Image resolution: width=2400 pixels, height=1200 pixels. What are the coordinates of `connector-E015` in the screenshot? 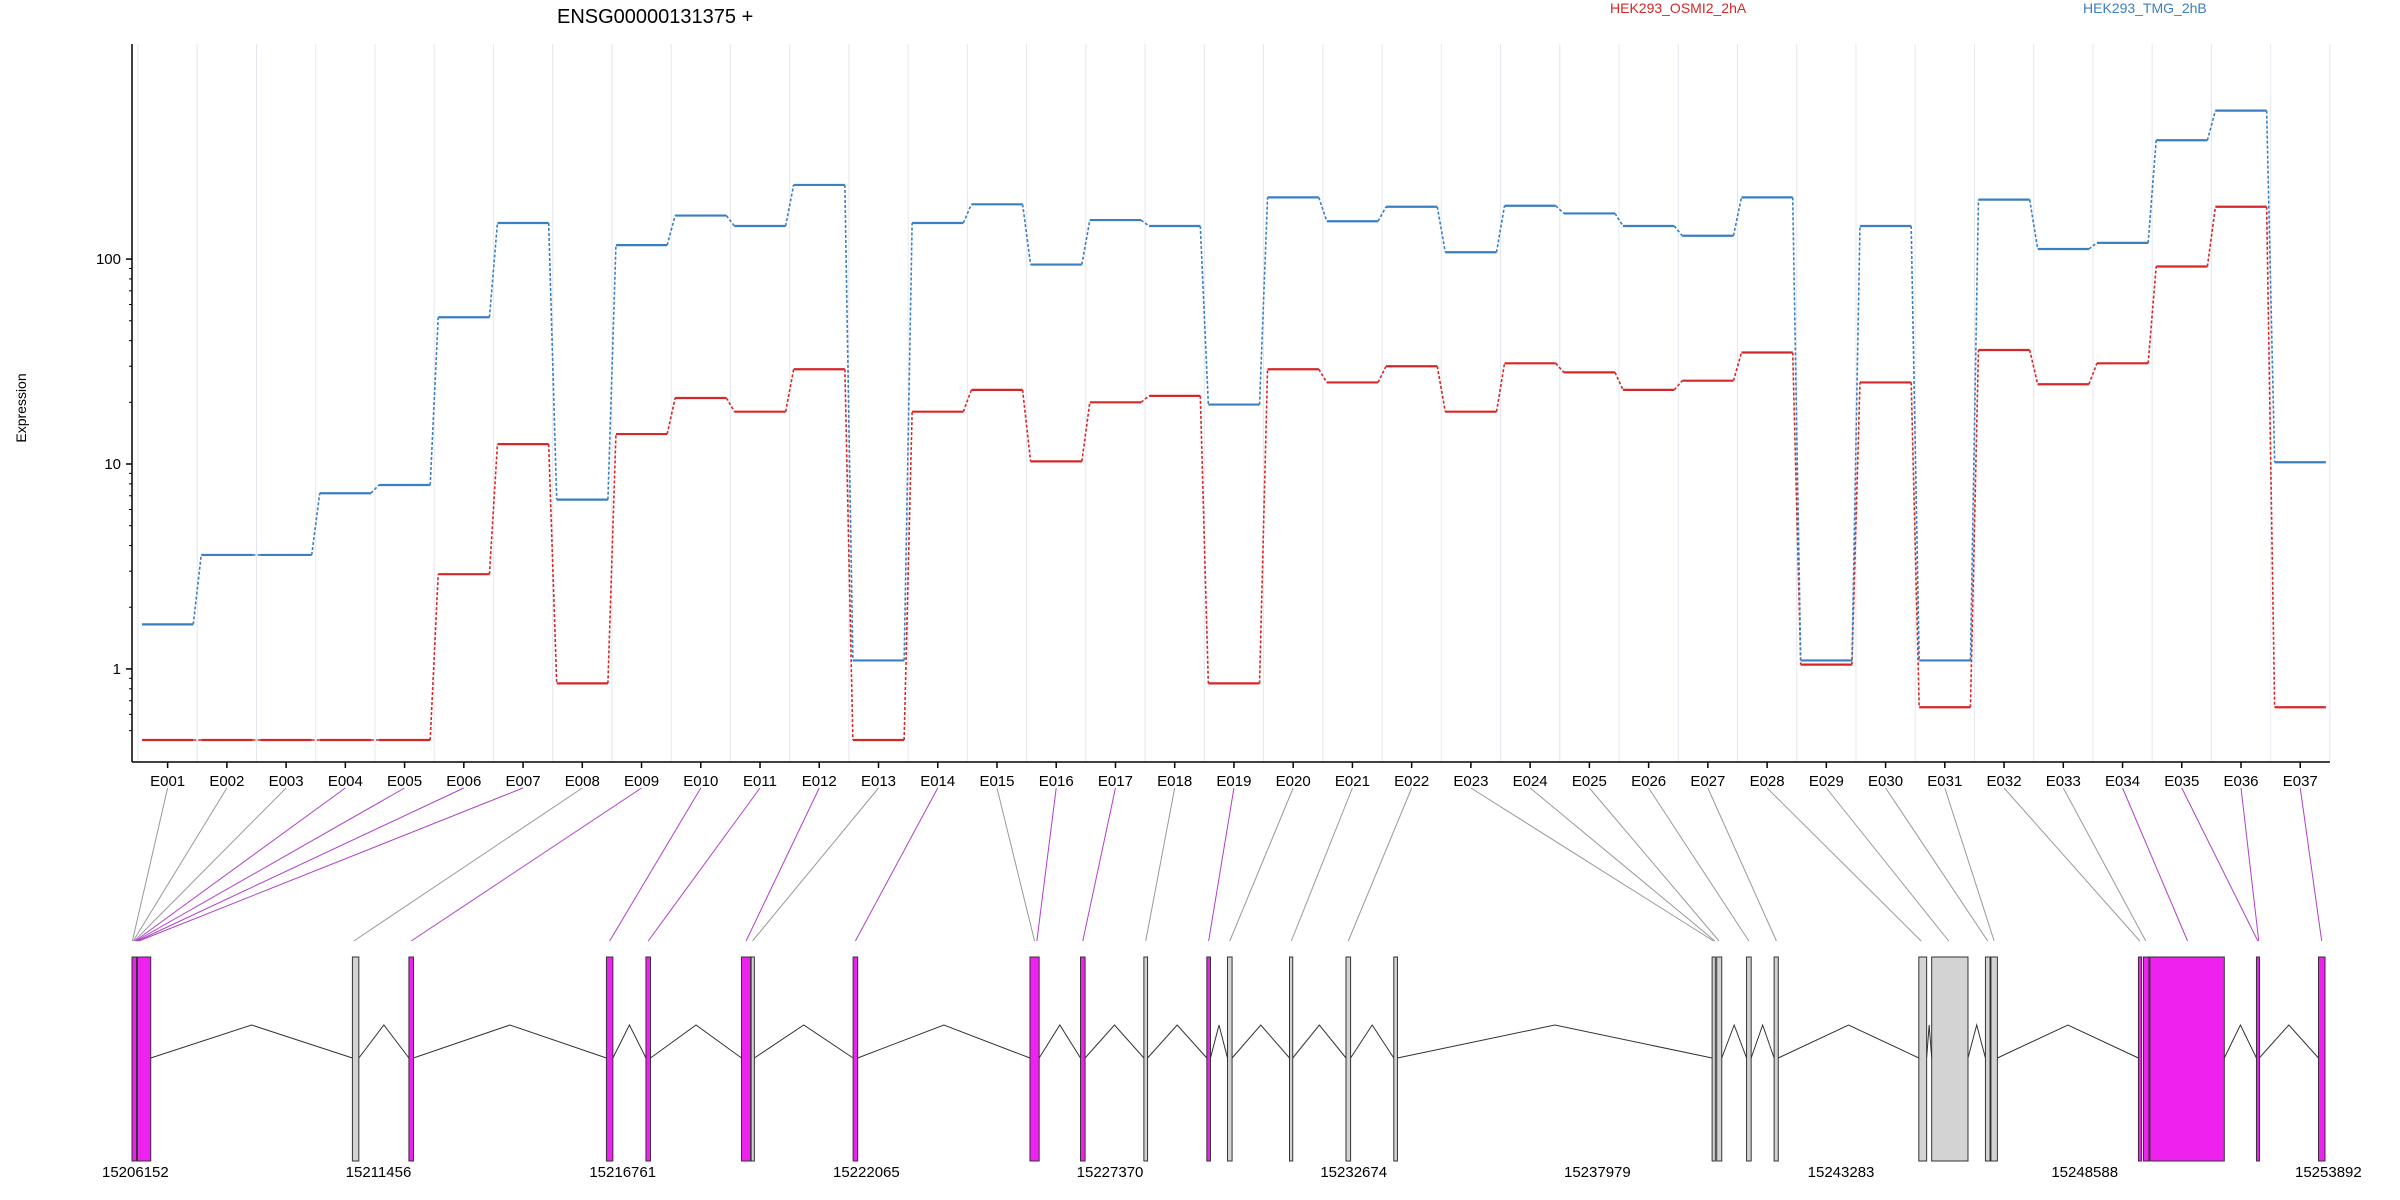 It's located at (1016, 864).